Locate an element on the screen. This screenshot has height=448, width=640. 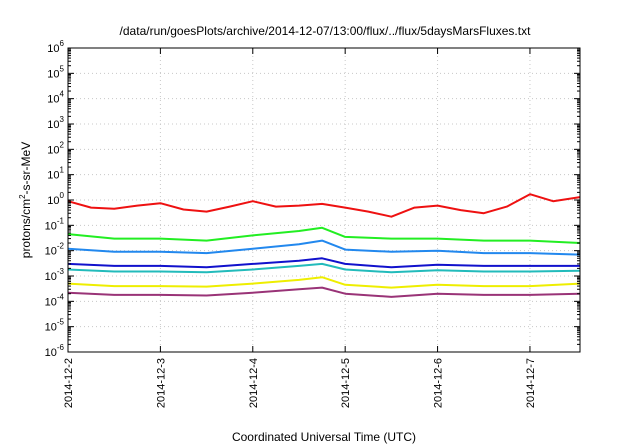
y-tick-label: 10⁻³ is located at coordinates (55, 275).